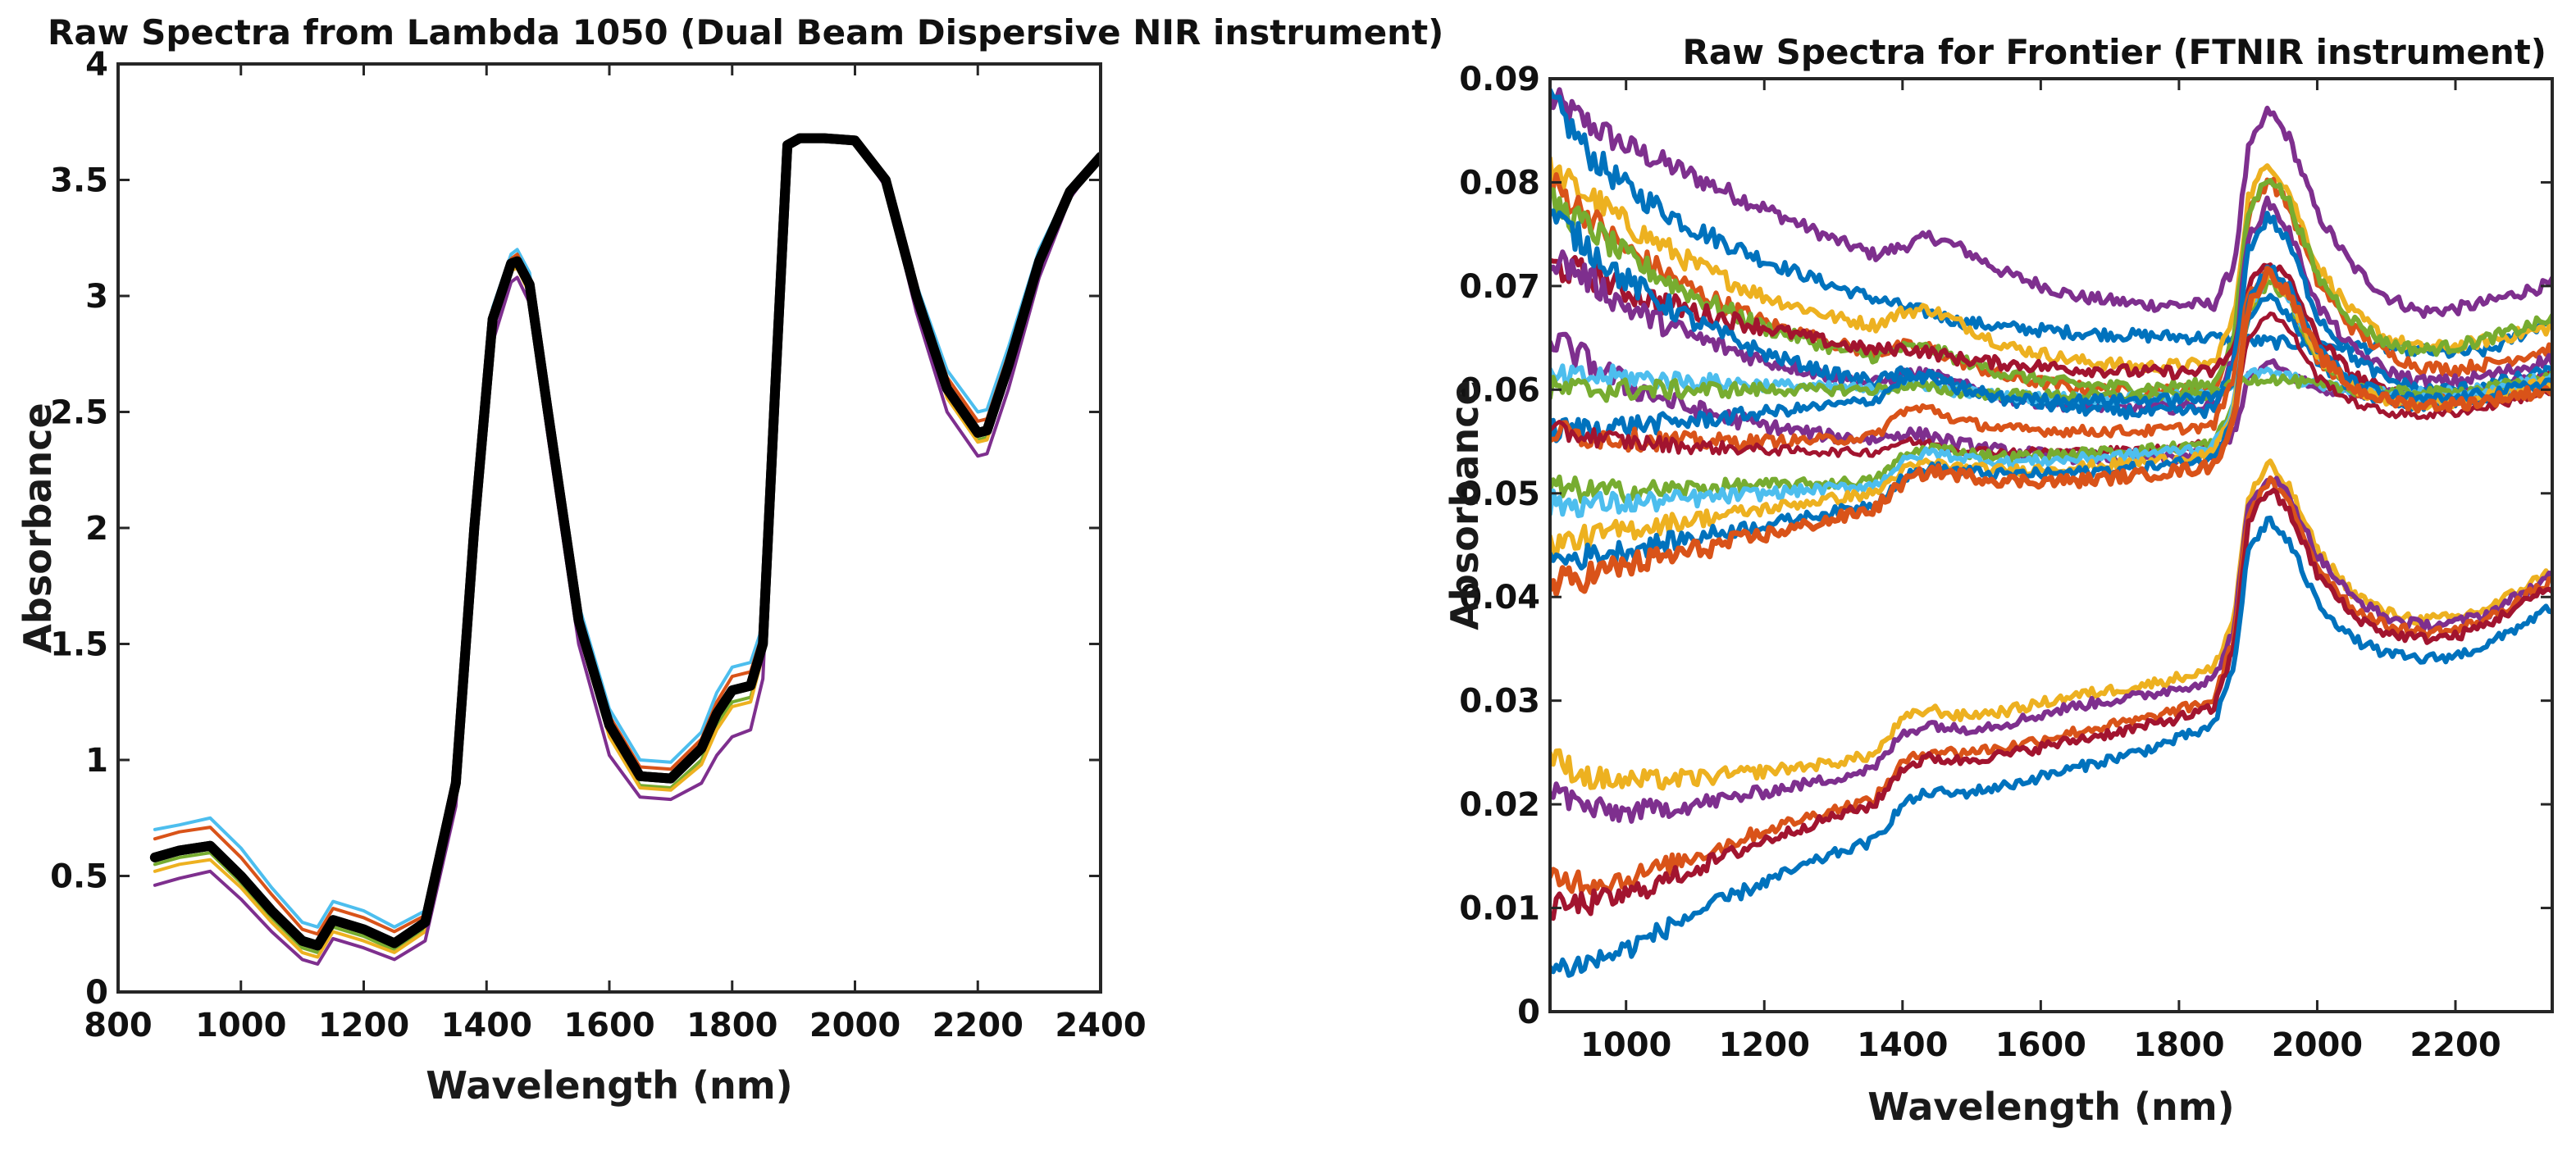 The height and width of the screenshot is (1151, 2576). I want to click on y-tick-label: 0.07, so click(1499, 287).